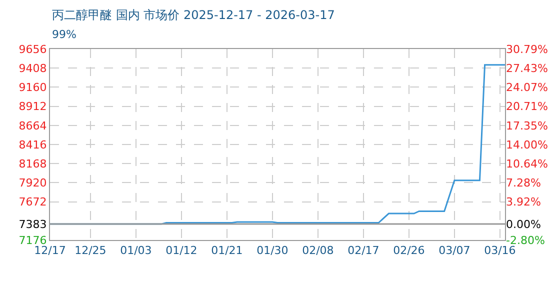  I want to click on y2-tick-label: 17.35%, so click(527, 125).